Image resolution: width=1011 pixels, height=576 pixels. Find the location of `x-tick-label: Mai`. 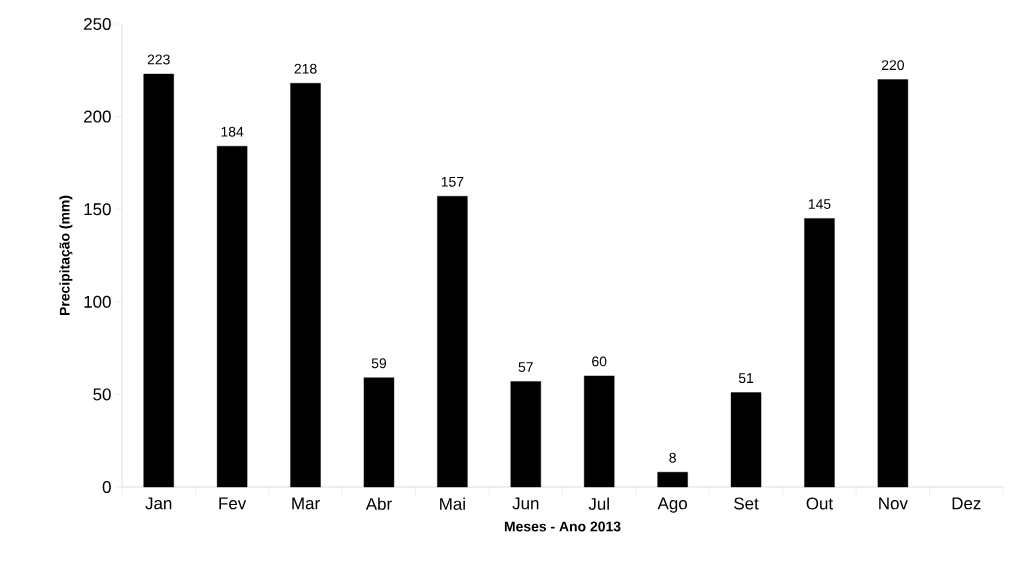

x-tick-label: Mai is located at coordinates (452, 503).